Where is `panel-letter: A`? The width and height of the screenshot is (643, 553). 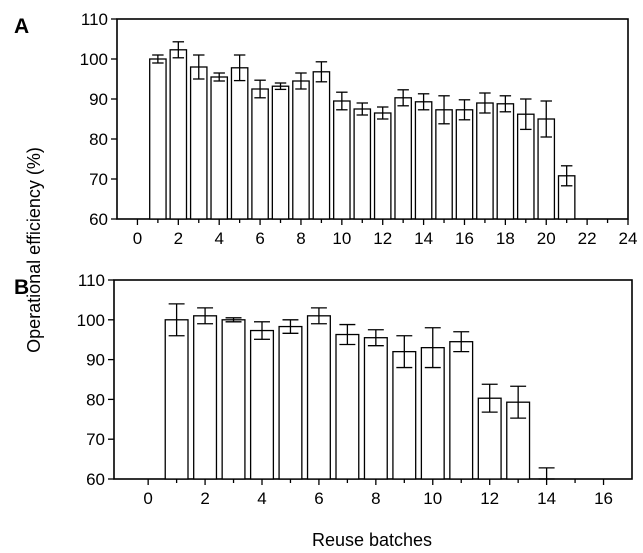
panel-letter: A is located at coordinates (21, 26).